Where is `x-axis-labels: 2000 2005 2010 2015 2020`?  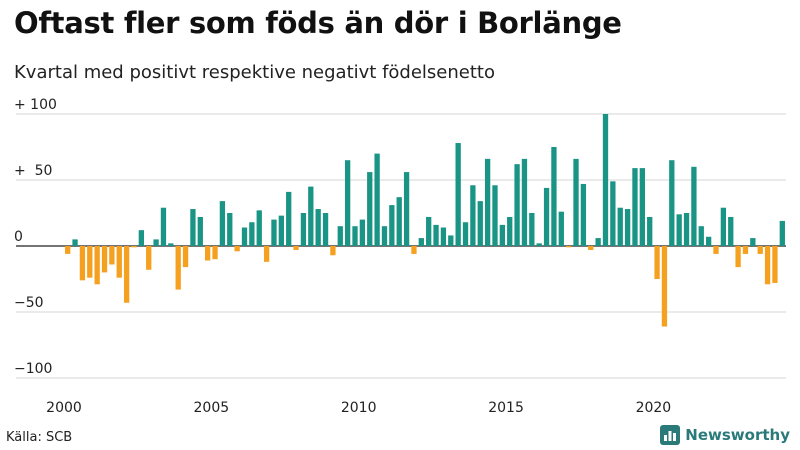 x-axis-labels: 2000 2005 2010 2015 2020 is located at coordinates (358, 408).